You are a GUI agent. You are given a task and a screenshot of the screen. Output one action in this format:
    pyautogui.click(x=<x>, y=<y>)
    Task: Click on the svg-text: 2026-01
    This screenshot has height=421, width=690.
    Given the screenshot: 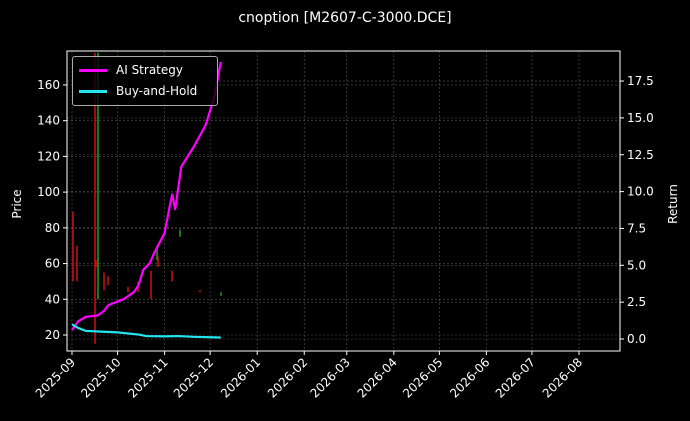 What is the action you would take?
    pyautogui.click(x=240, y=377)
    